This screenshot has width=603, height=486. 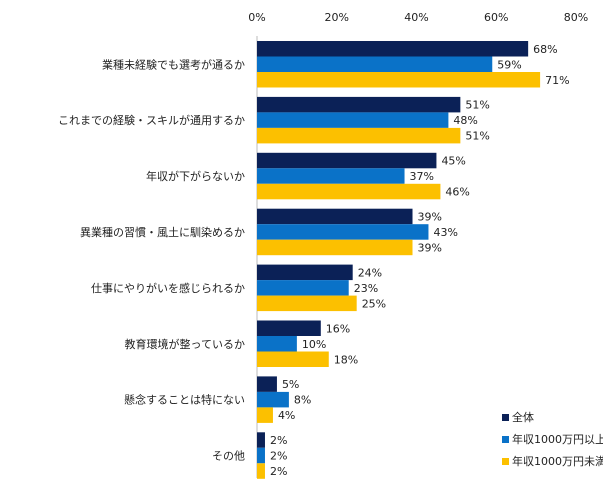 What do you see at coordinates (173, 64) in the screenshot?
I see `category-label: 業種未経験でも選考が通るか` at bounding box center [173, 64].